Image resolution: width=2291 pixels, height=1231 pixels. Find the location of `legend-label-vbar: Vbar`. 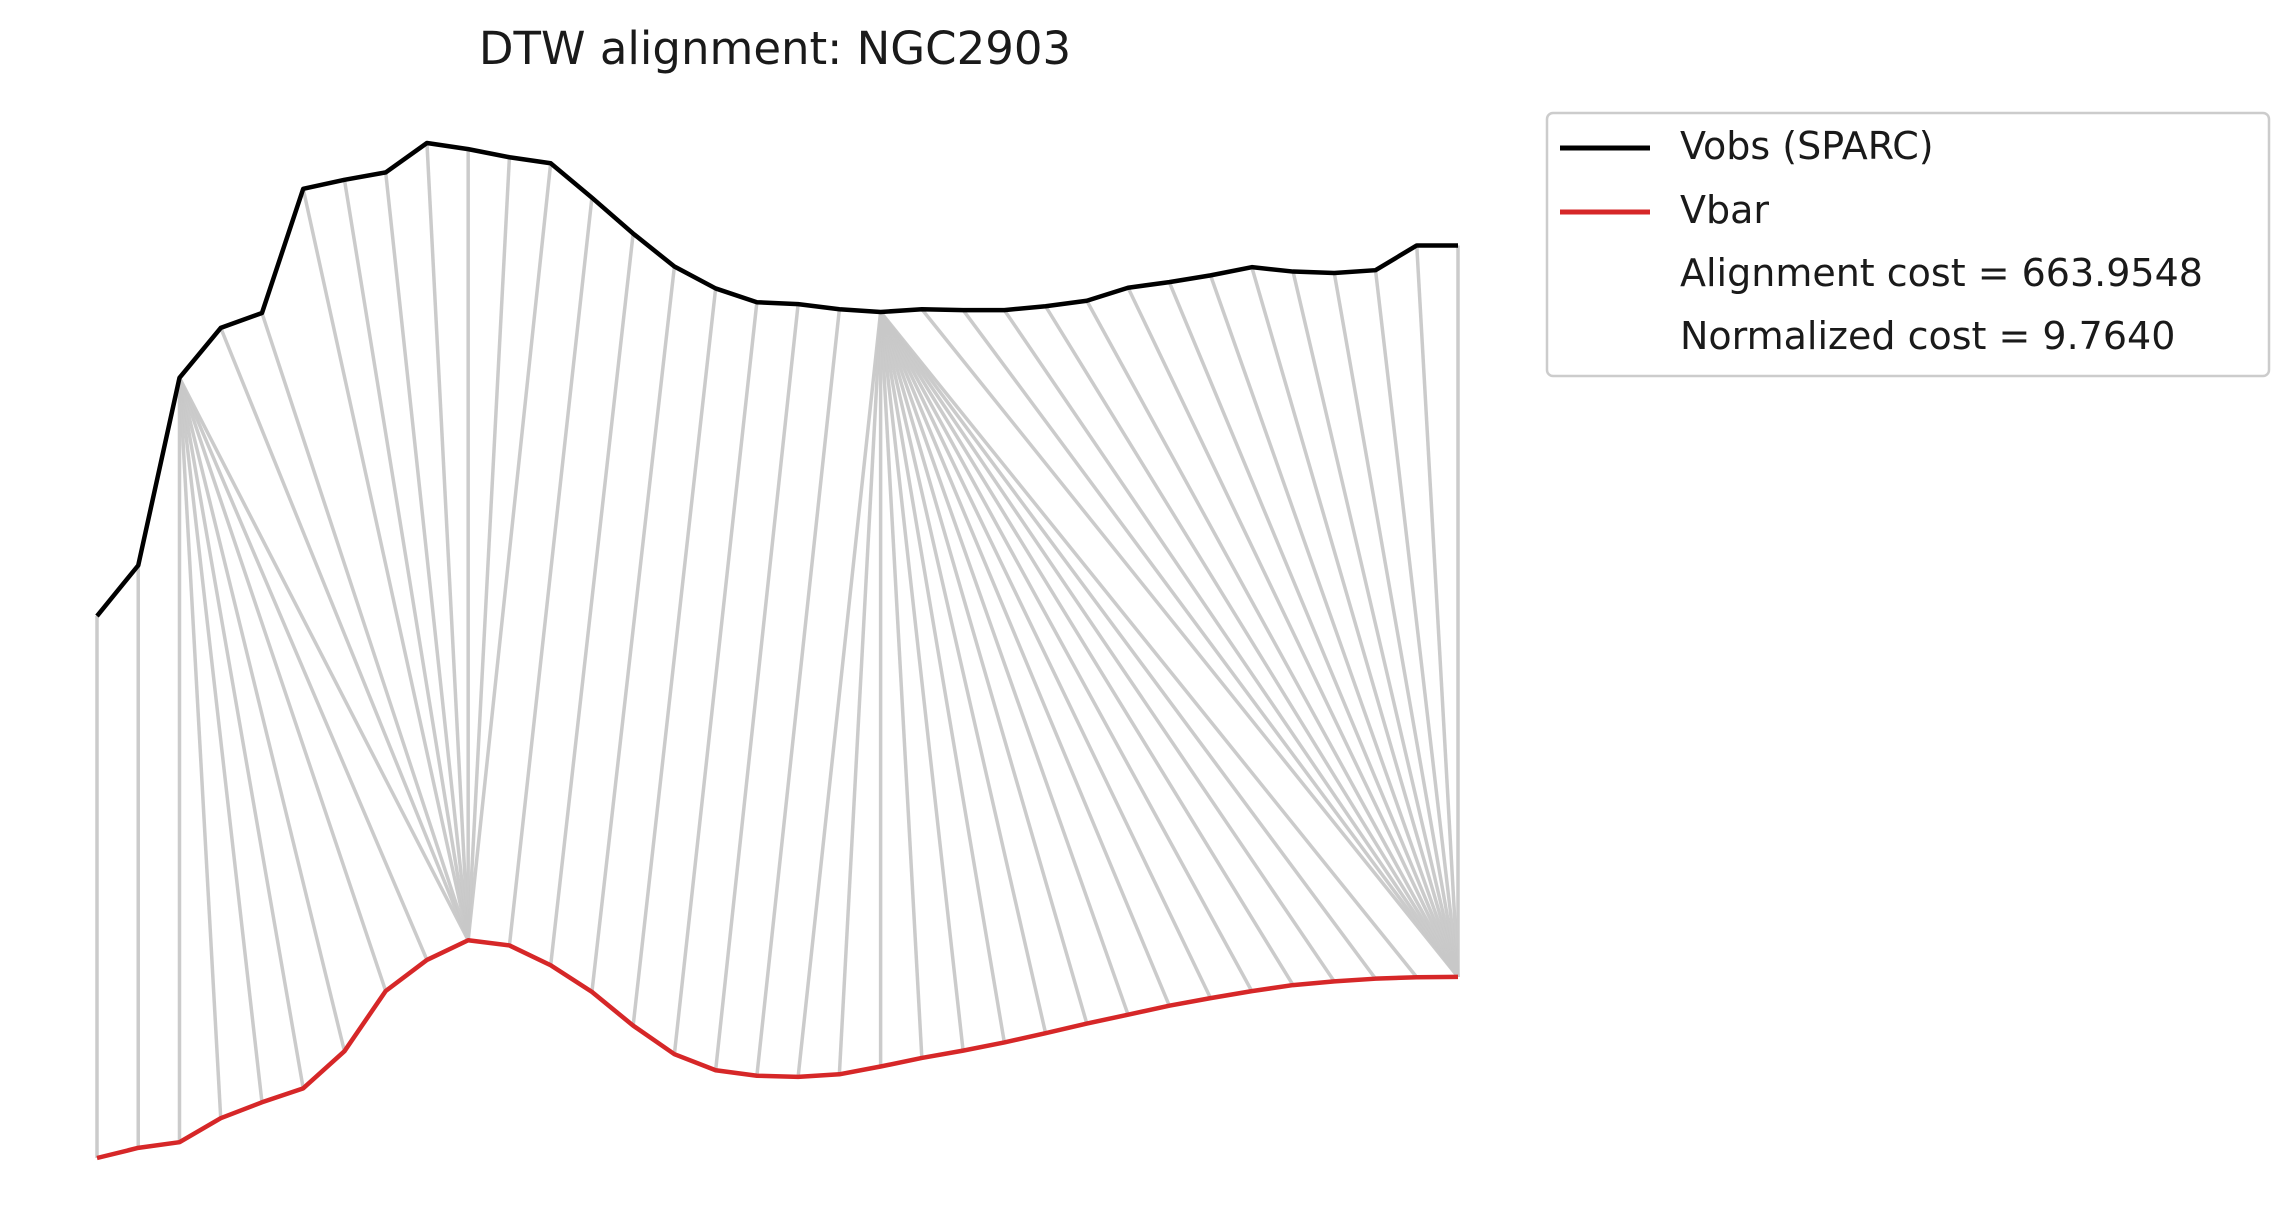

legend-label-vbar: Vbar is located at coordinates (1724, 210).